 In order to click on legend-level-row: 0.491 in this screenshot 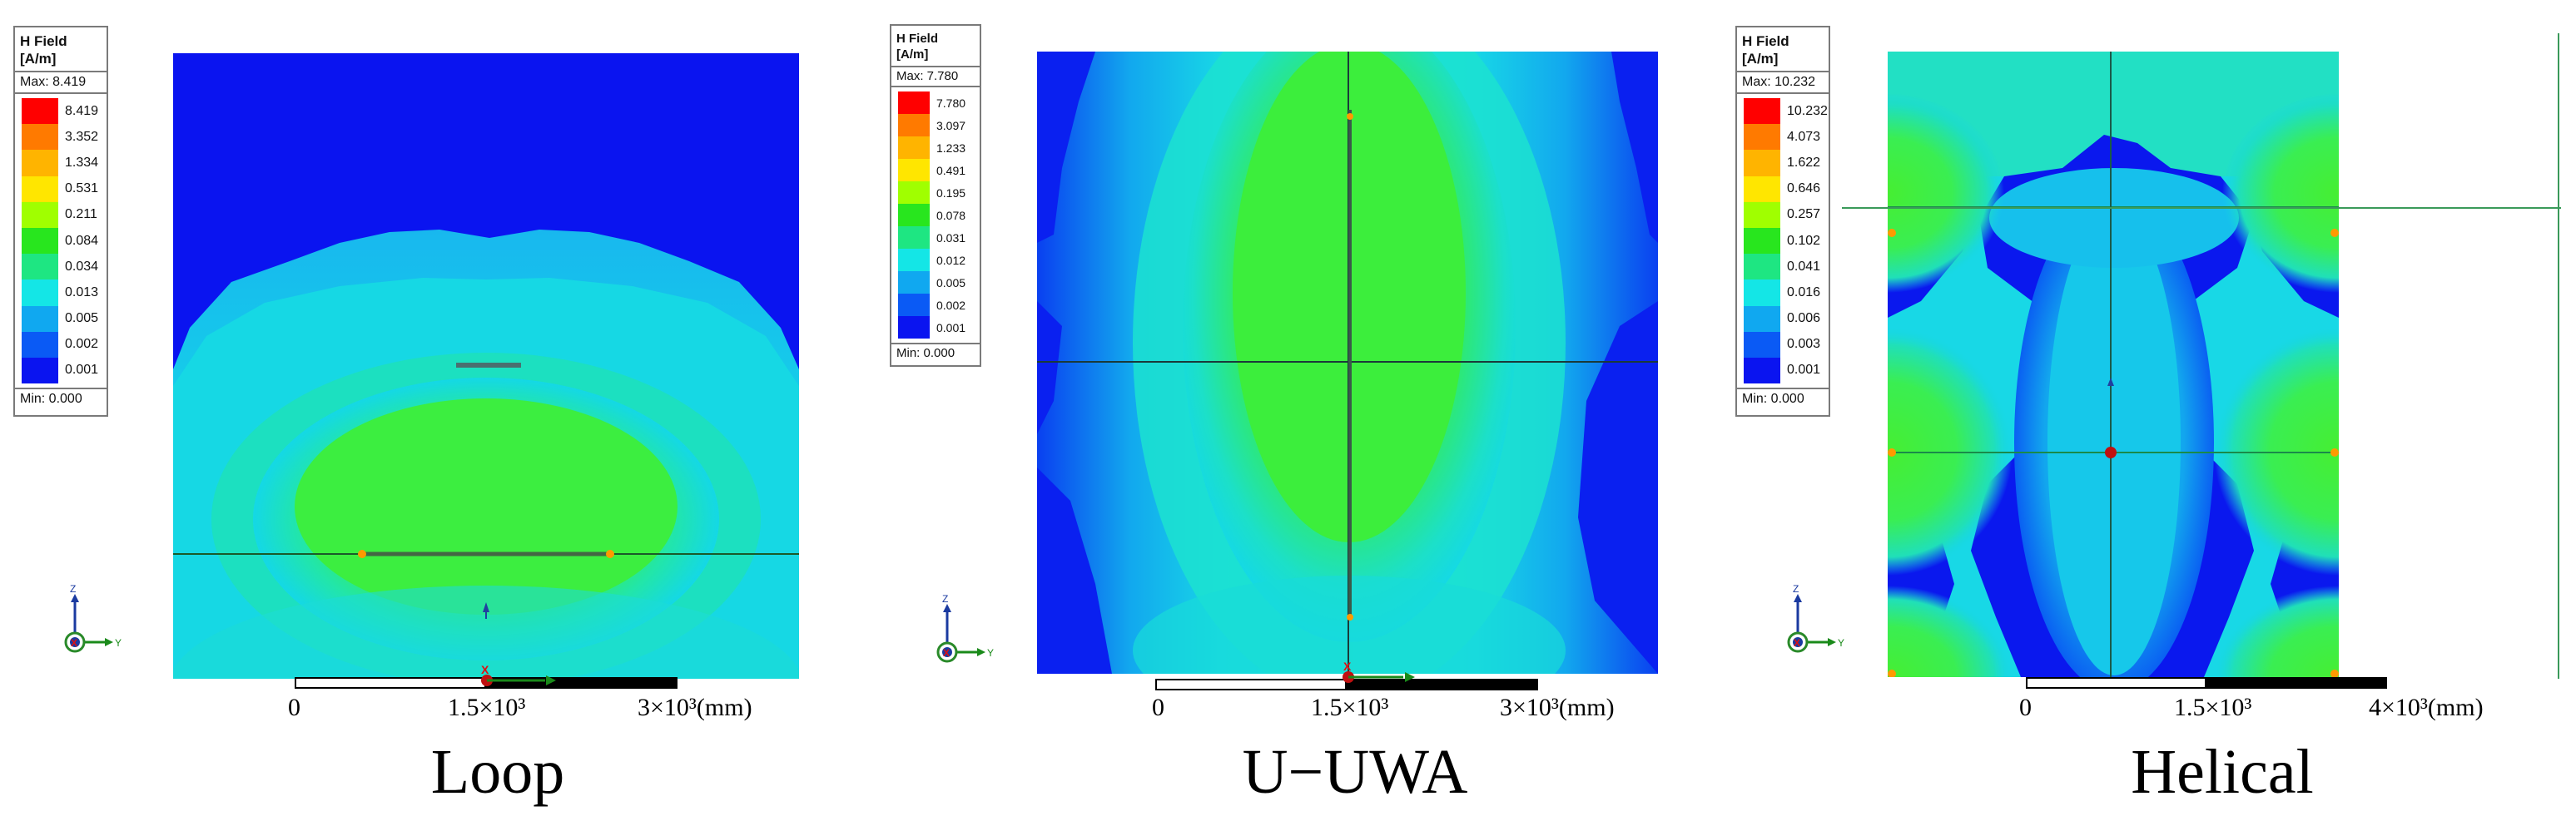, I will do `click(936, 170)`.